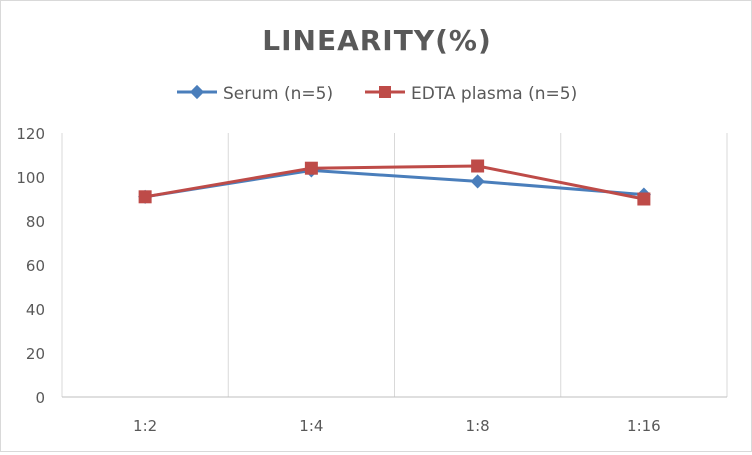 The image size is (752, 455). I want to click on y-tick-label: 120, so click(30, 134).